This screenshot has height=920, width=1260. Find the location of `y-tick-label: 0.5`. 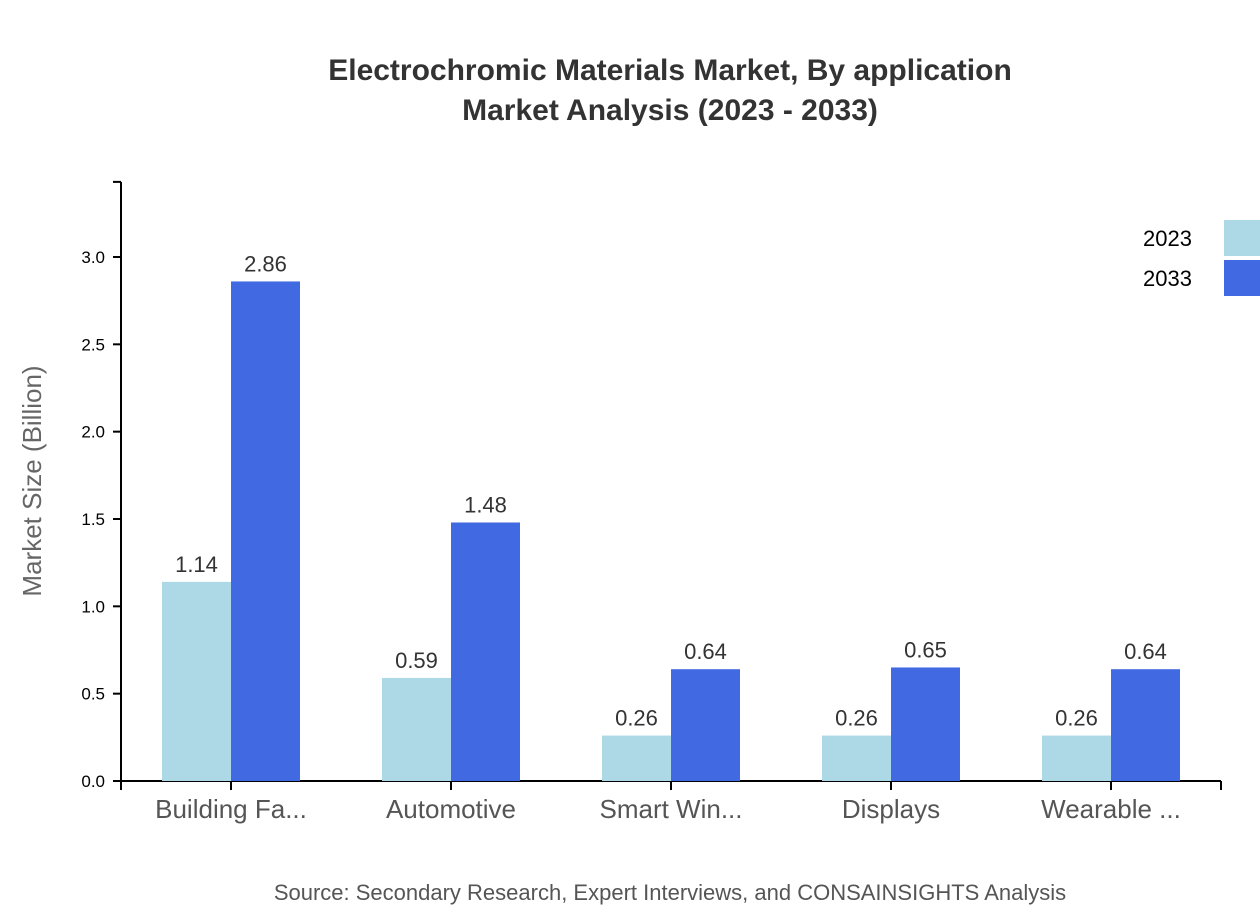

y-tick-label: 0.5 is located at coordinates (93, 694).